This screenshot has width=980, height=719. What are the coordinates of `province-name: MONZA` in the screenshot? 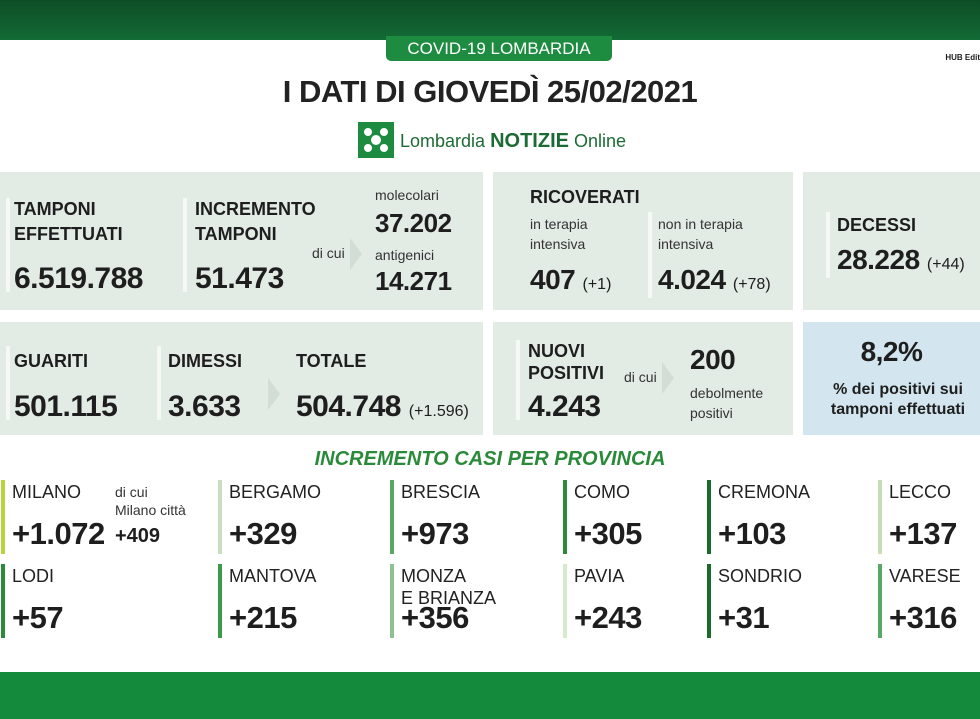 It's located at (433, 576).